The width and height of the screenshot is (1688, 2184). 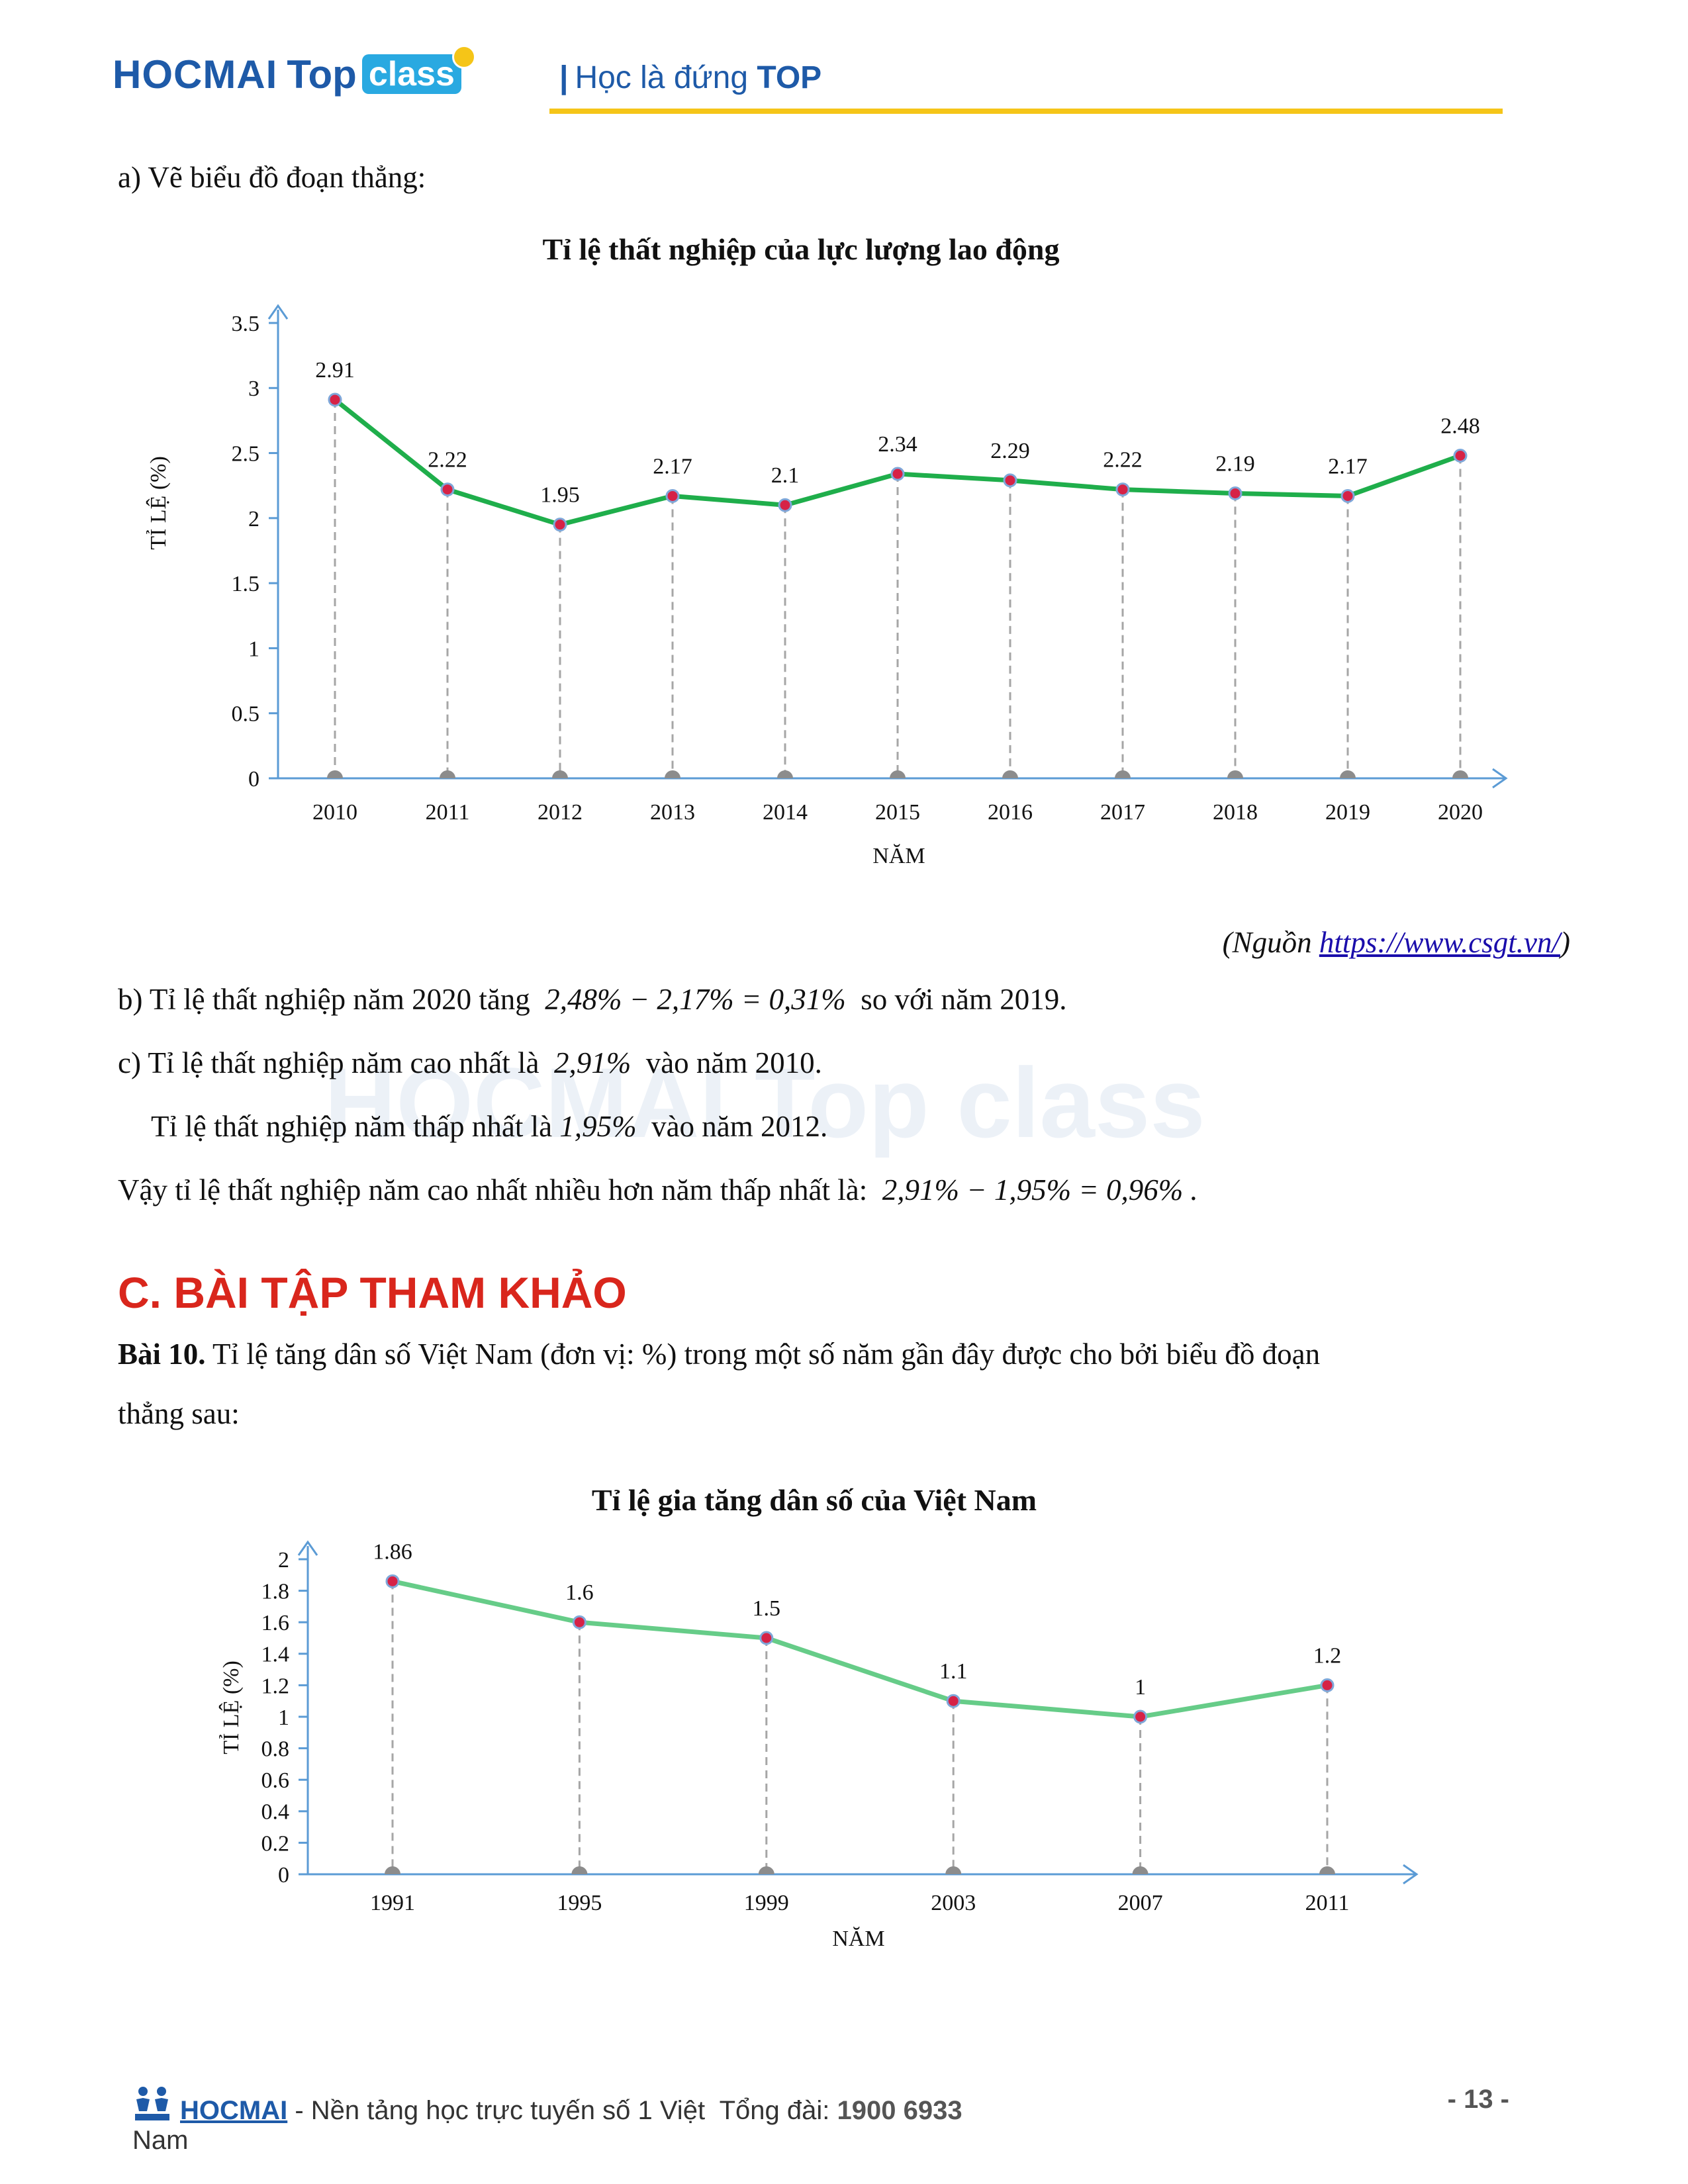 I want to click on x-tick-label: 1999, so click(x=766, y=1903).